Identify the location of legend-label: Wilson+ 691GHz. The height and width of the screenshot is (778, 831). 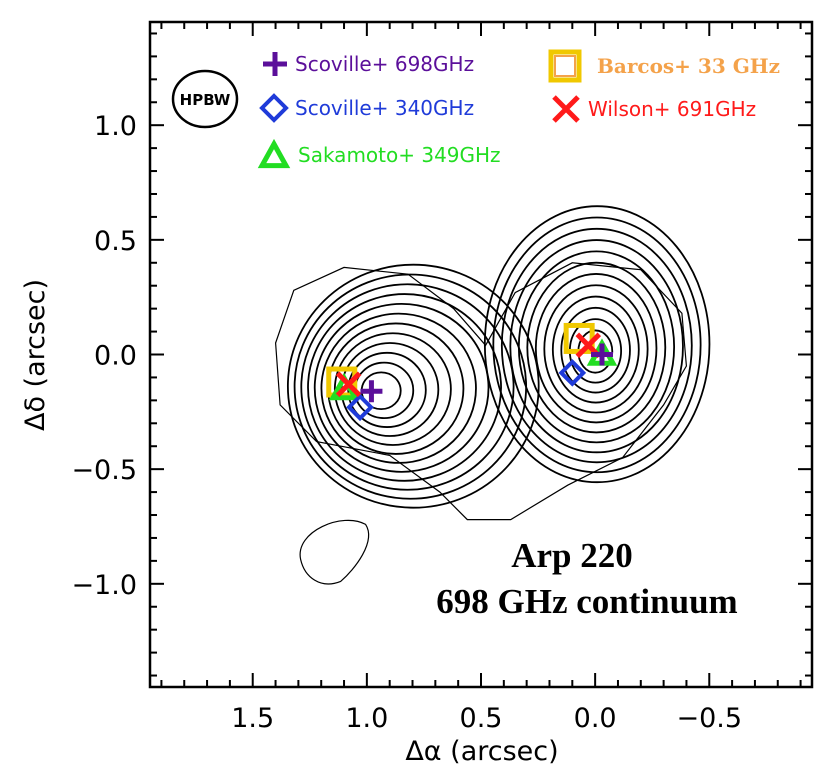
(672, 109).